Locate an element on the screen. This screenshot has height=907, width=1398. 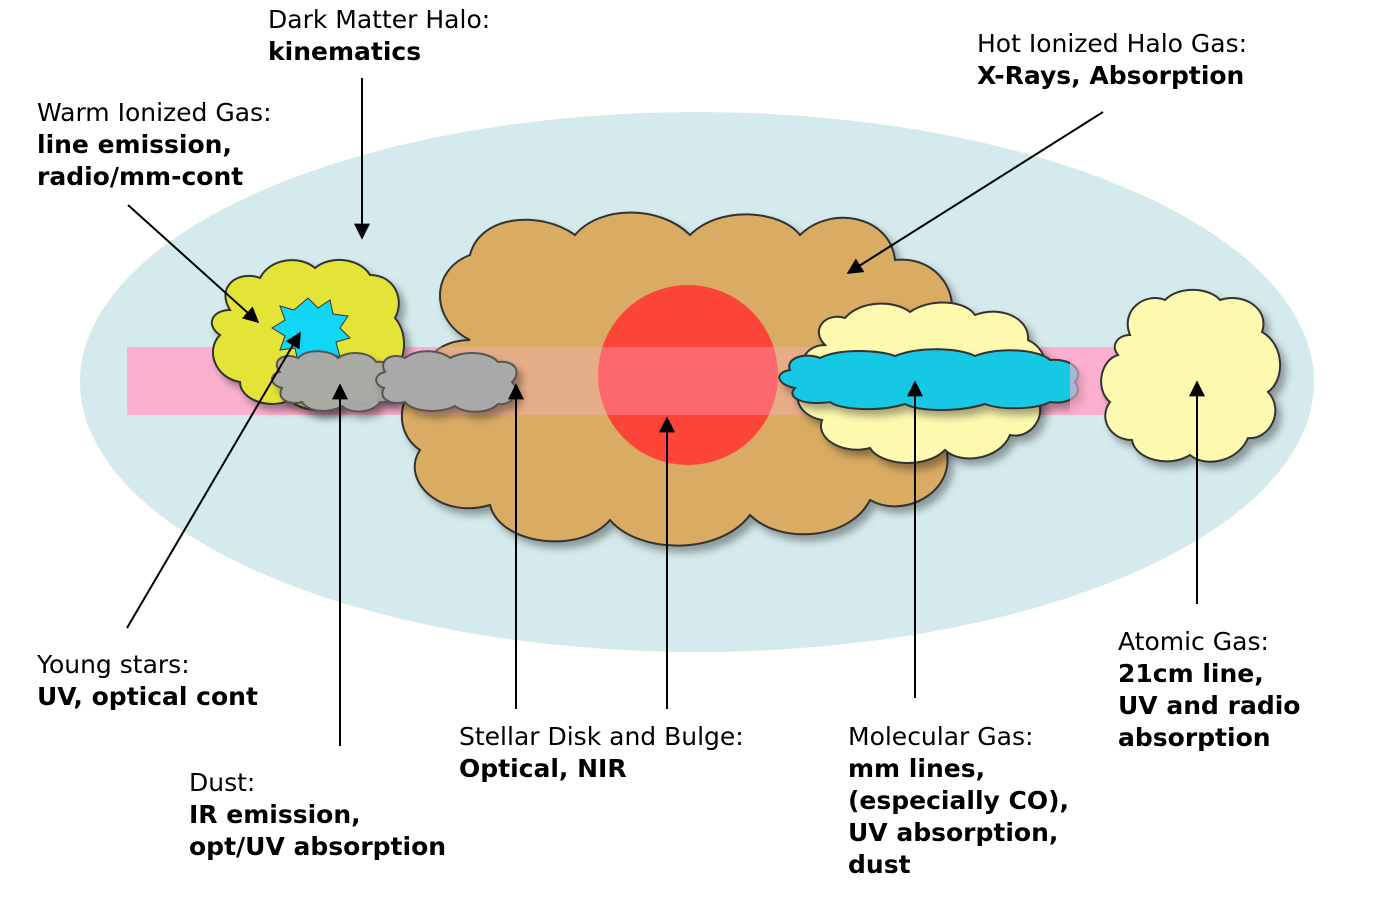
label-title: Stellar Disk and Bulge: is located at coordinates (601, 736).